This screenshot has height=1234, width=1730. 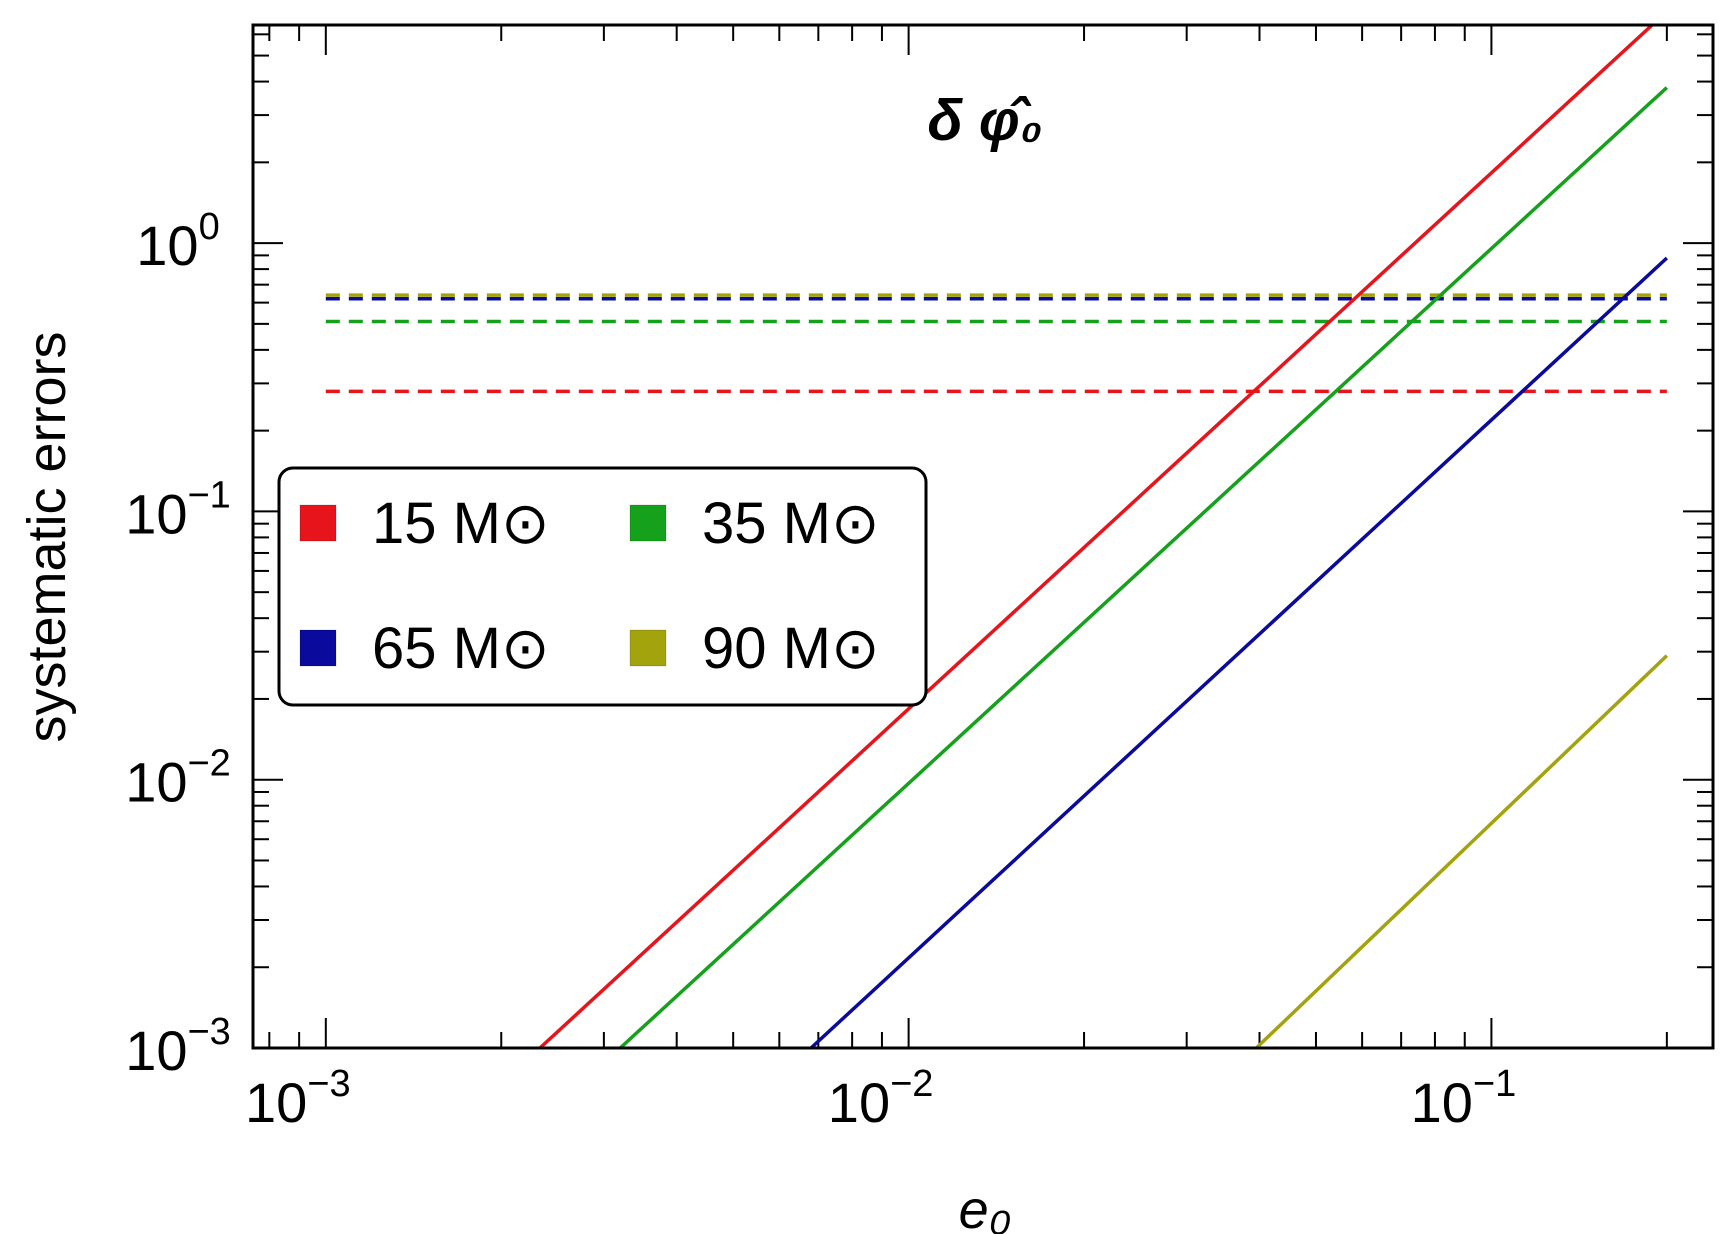 I want to click on legend-label: 90 M⊙, so click(x=791, y=648).